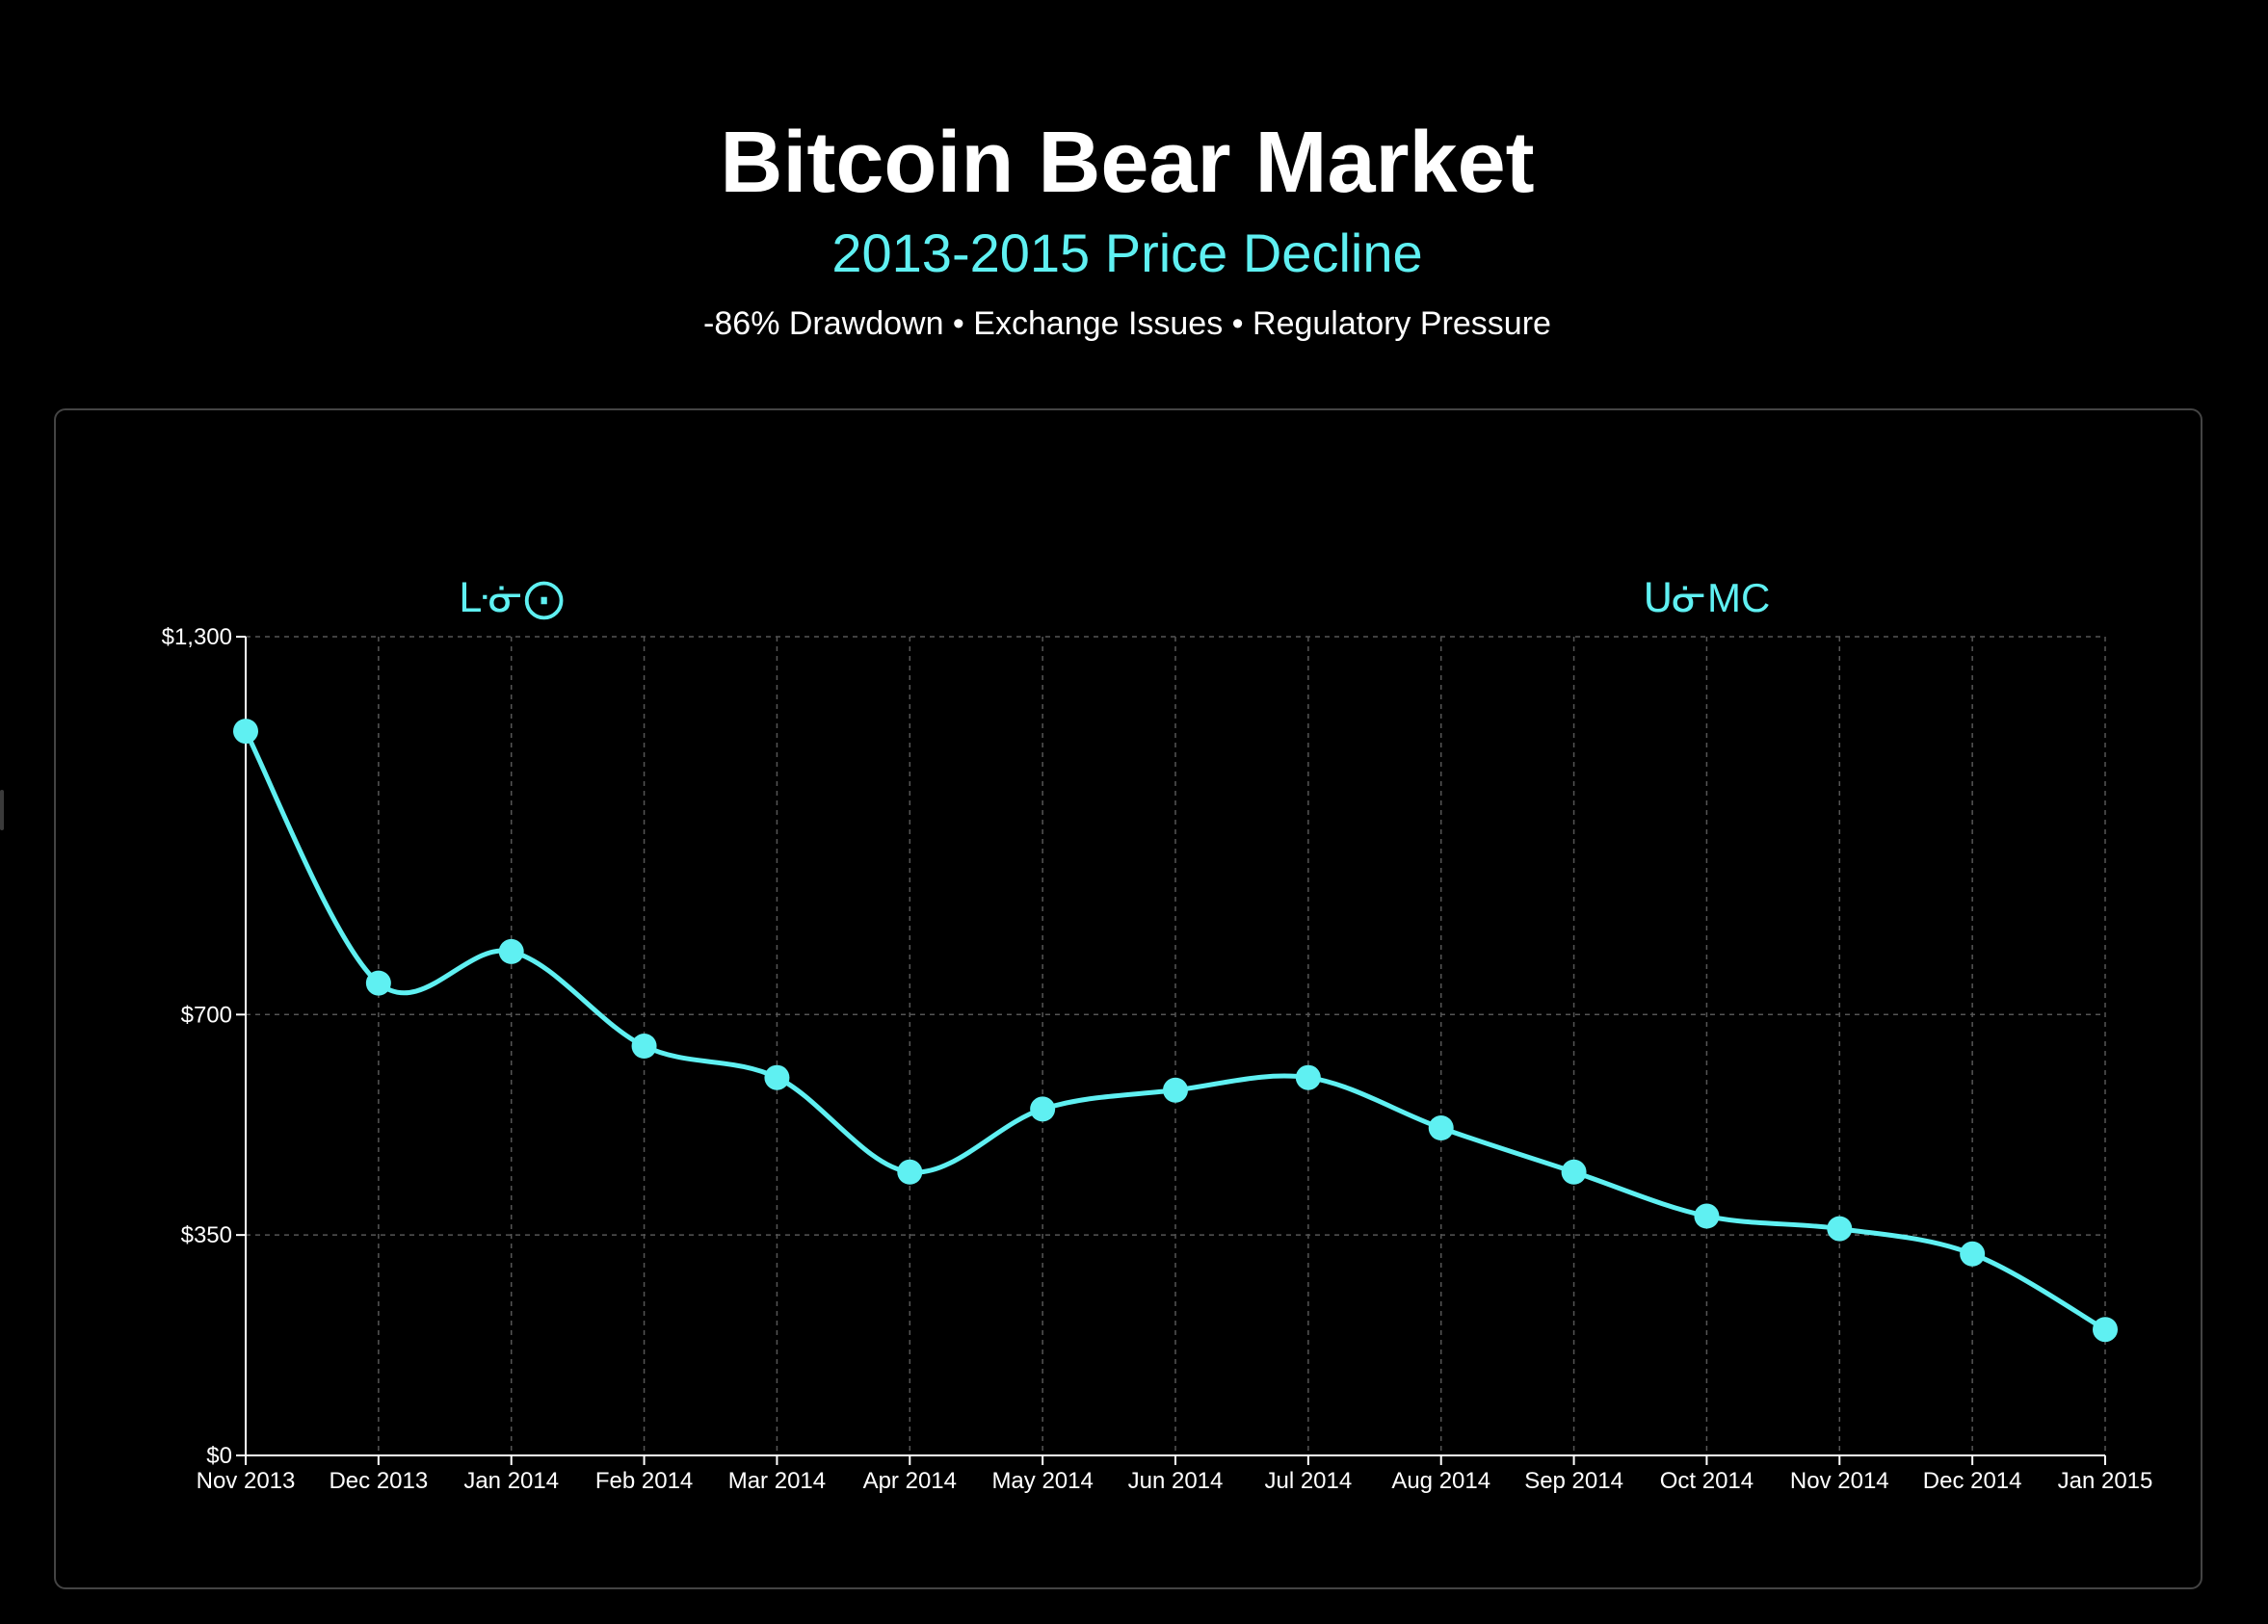 This screenshot has height=1624, width=2268. I want to click on y-tick-label: $0, so click(219, 1456).